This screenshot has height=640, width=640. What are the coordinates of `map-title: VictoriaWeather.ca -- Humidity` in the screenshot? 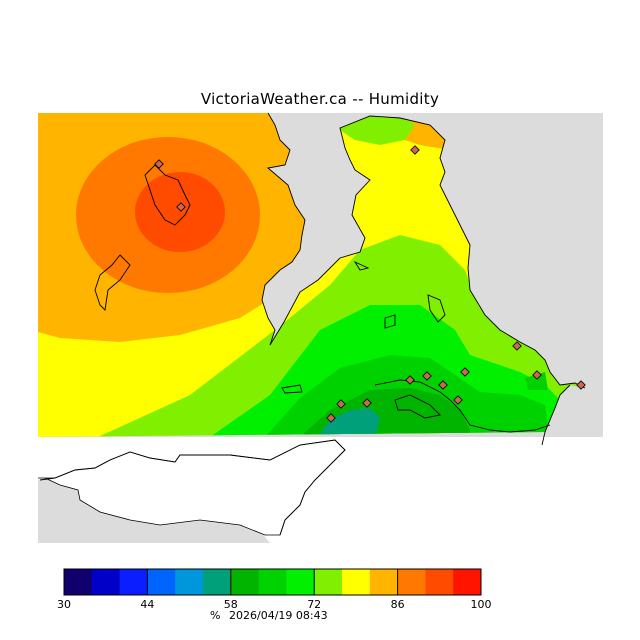 It's located at (320, 99).